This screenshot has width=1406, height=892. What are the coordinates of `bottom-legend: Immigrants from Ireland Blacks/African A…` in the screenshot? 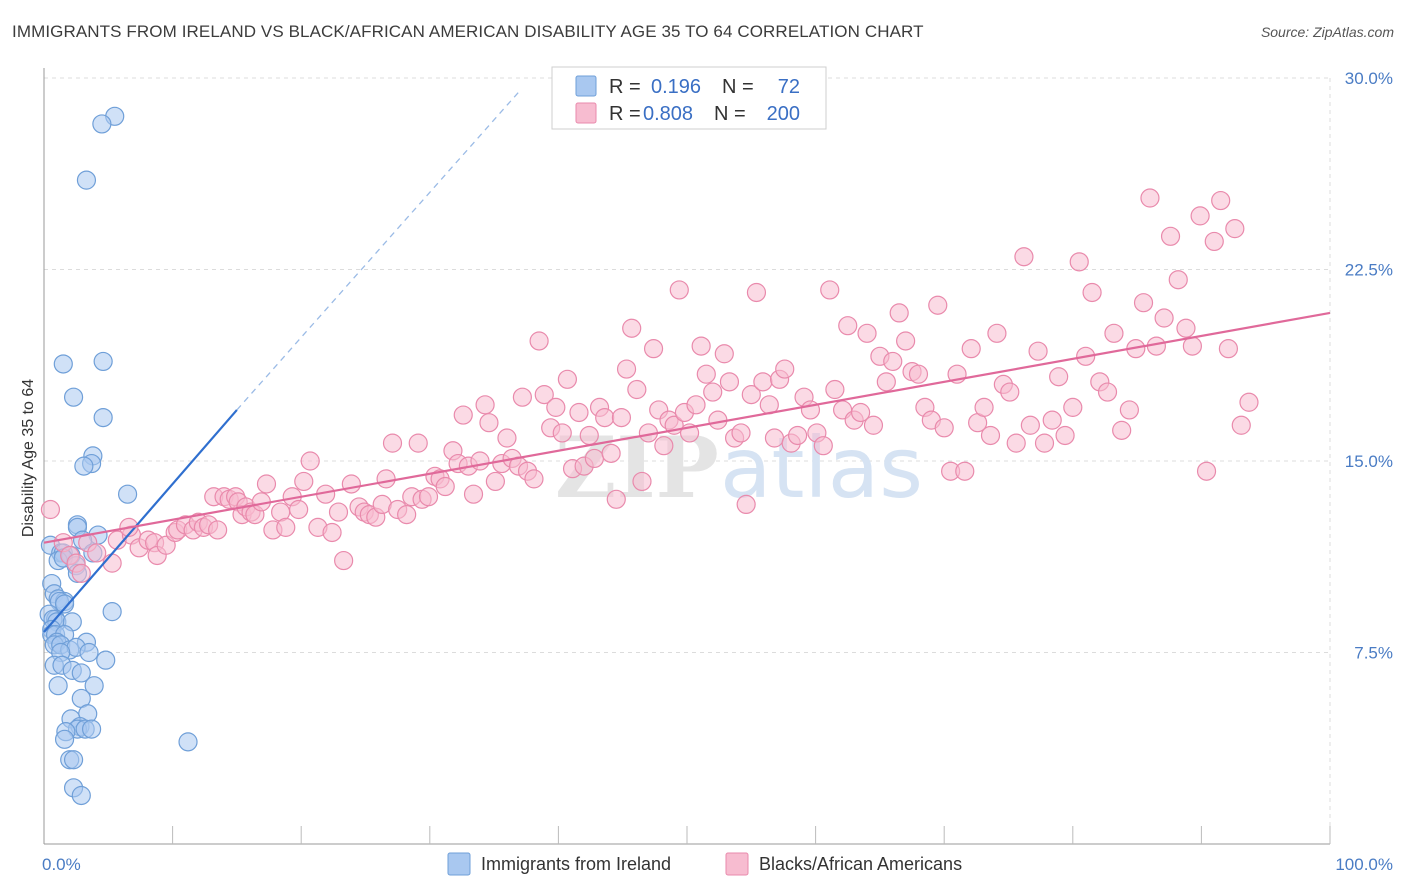 It's located at (704, 864).